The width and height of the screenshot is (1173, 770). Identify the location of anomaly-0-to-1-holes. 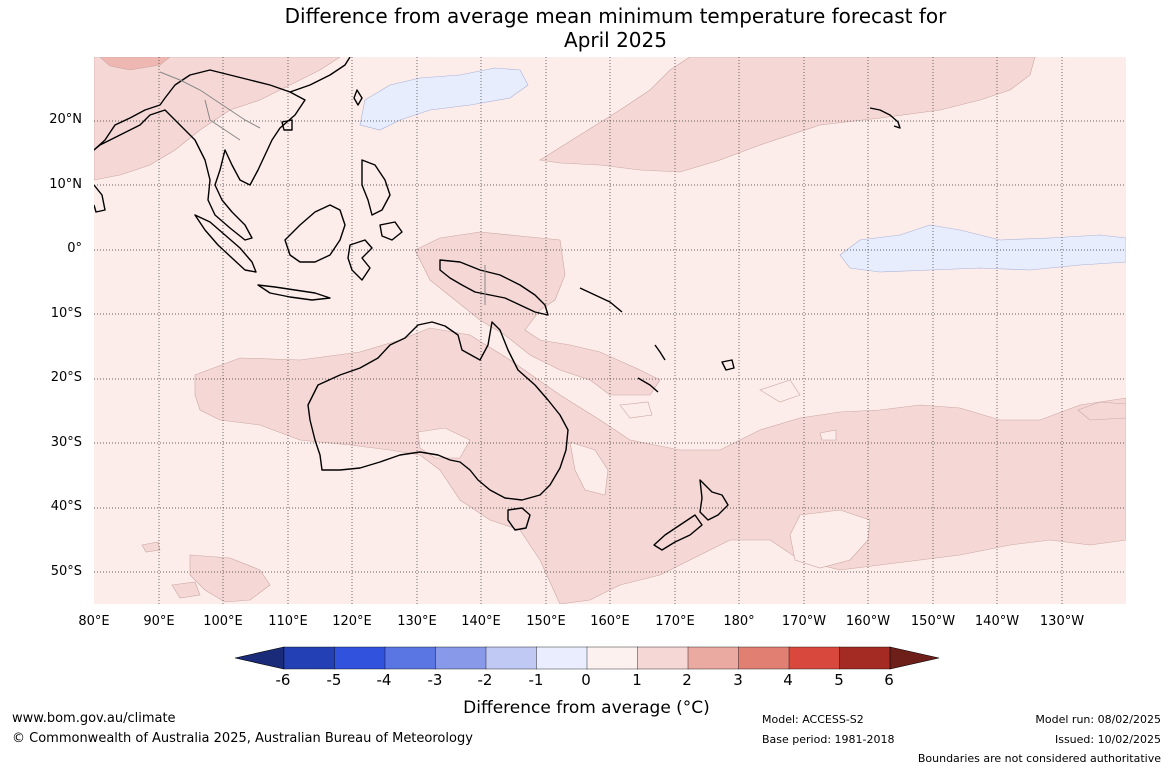
(644, 474).